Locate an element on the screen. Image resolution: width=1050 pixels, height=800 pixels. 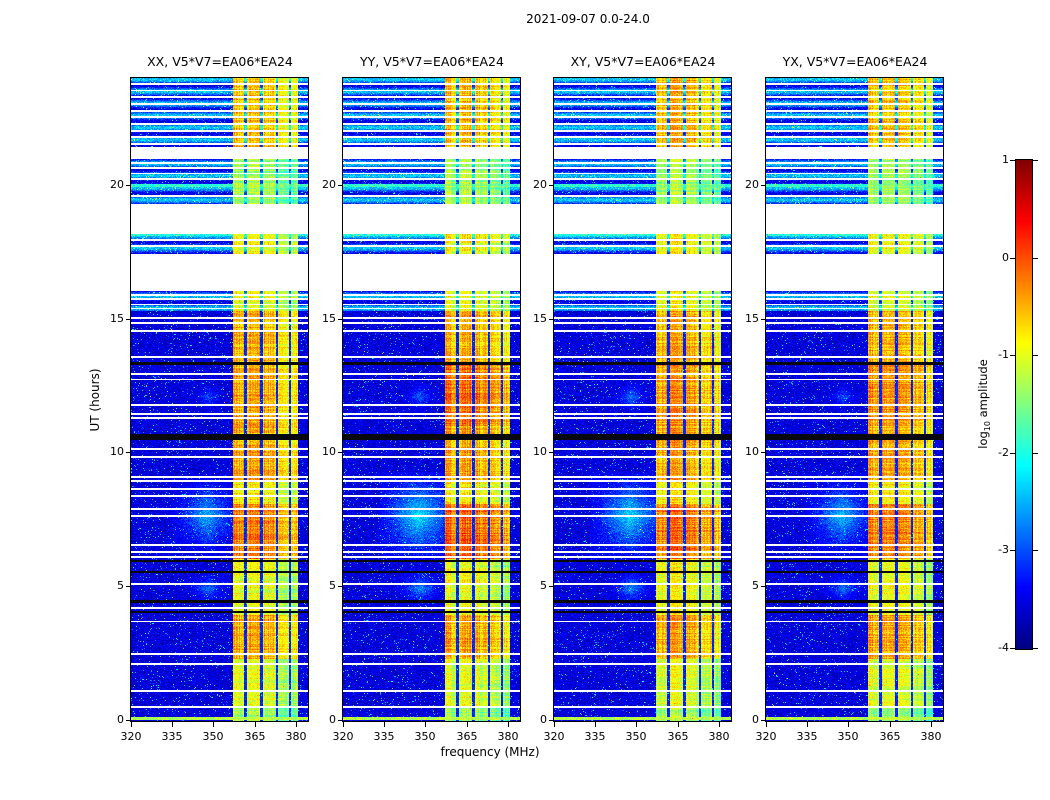
colorbar-tick-label: -3 is located at coordinates (1003, 549).